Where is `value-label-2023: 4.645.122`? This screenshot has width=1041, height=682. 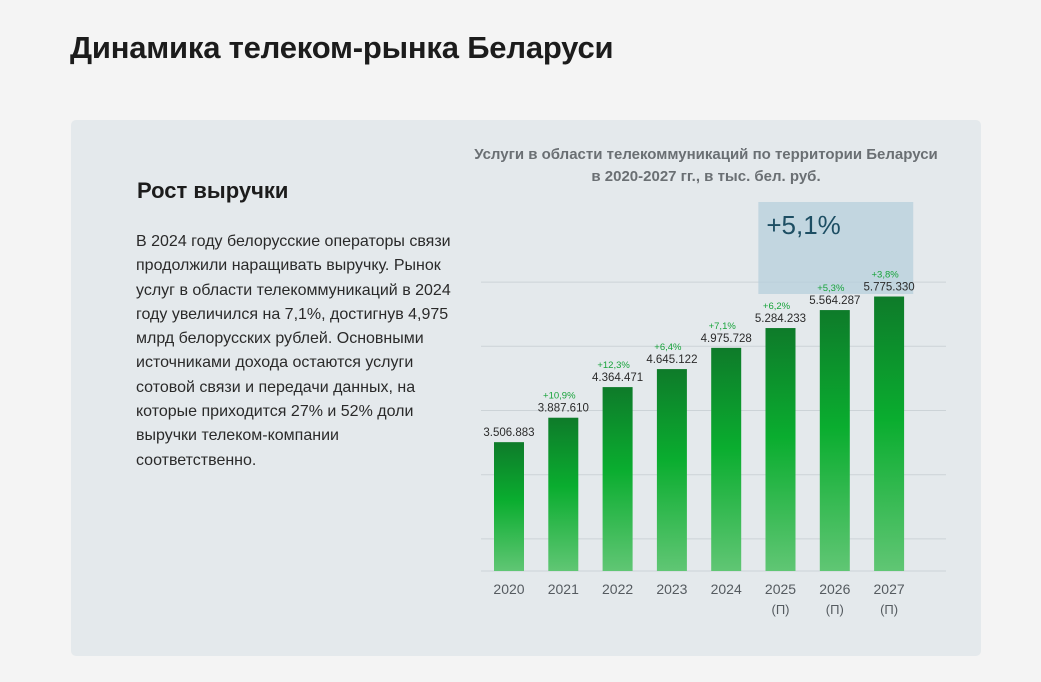
value-label-2023: 4.645.122 is located at coordinates (671, 360).